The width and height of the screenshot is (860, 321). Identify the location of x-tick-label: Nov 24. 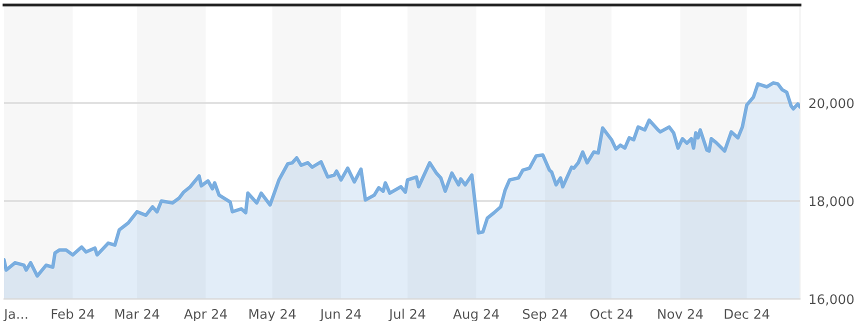
(680, 313).